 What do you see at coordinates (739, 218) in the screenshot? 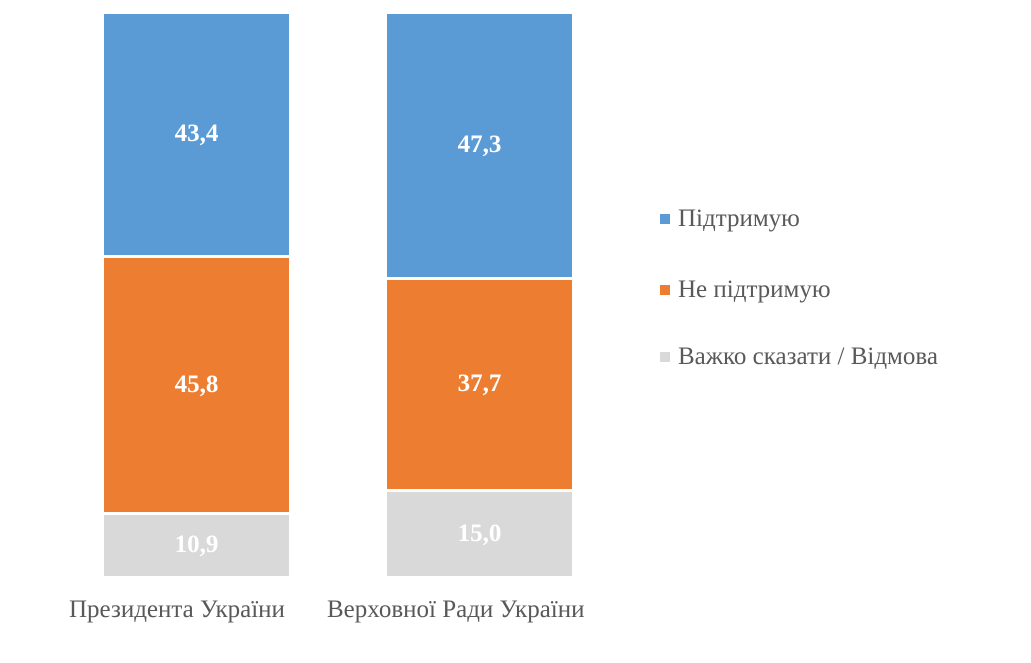
I see `legend-label: Підтримую` at bounding box center [739, 218].